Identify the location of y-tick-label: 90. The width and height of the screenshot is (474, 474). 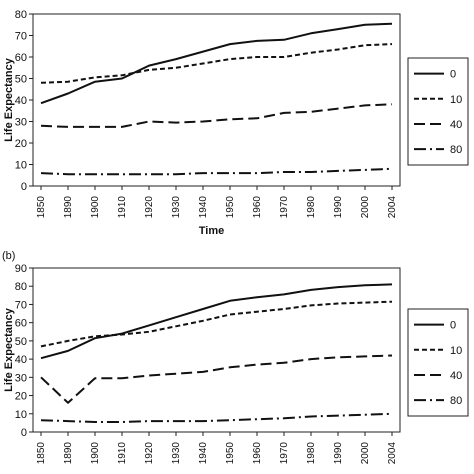
(21, 269).